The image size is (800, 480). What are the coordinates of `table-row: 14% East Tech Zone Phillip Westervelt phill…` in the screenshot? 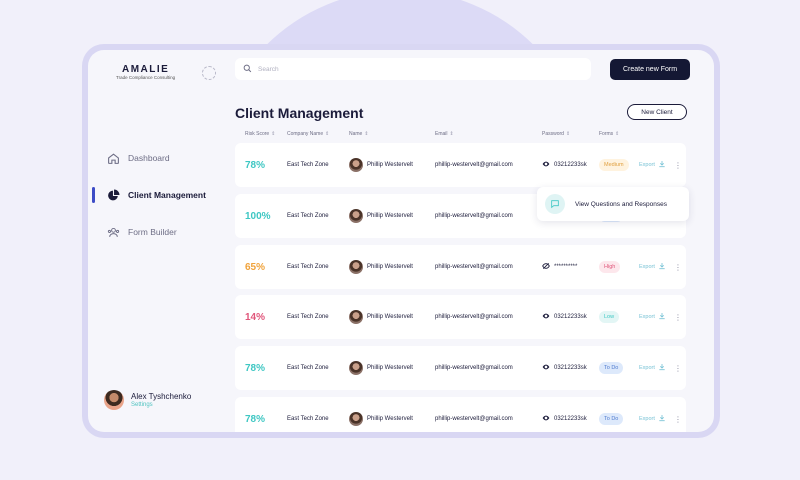 It's located at (460, 317).